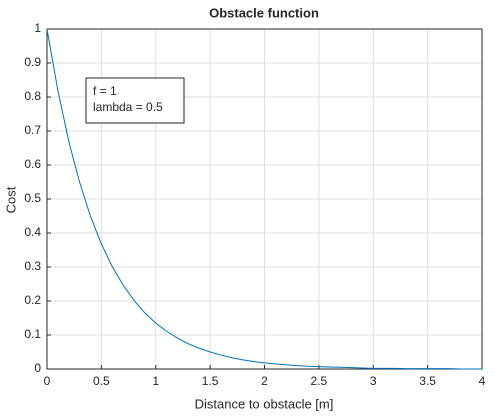 Image resolution: width=495 pixels, height=419 pixels. What do you see at coordinates (128, 107) in the screenshot?
I see `annotation-text: lambda = 0.5` at bounding box center [128, 107].